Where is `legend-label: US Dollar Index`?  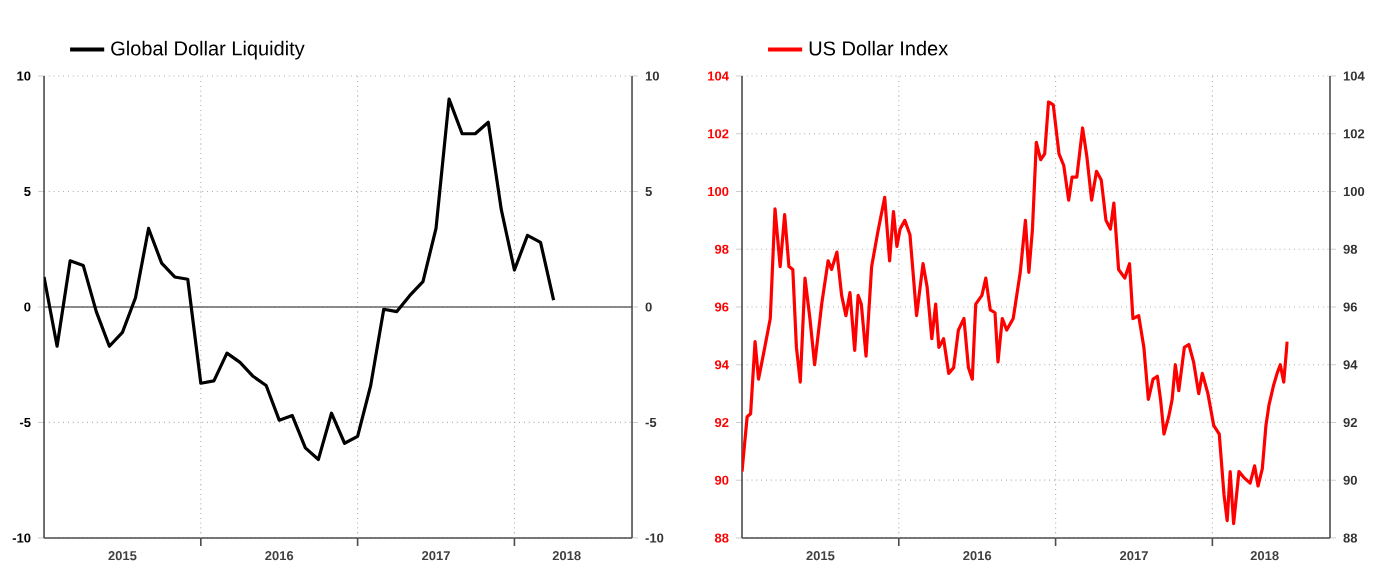 legend-label: US Dollar Index is located at coordinates (878, 48).